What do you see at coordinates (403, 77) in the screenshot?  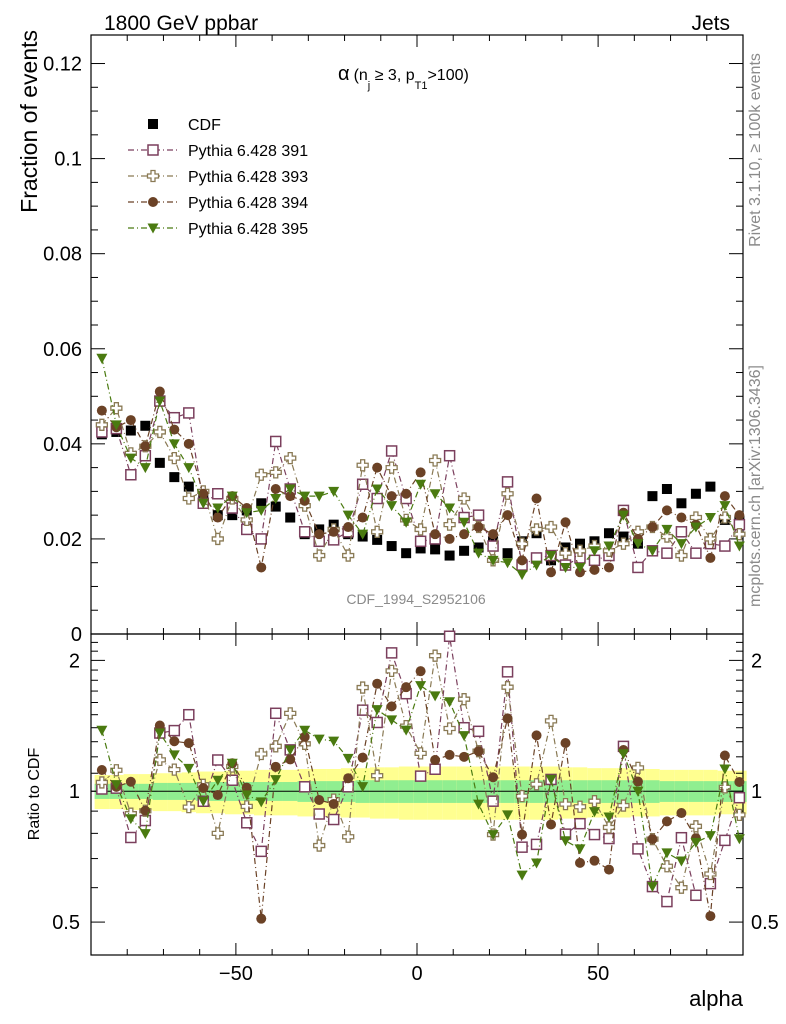 I see `plot-title: α (nj ≥ 3, pT1>100)` at bounding box center [403, 77].